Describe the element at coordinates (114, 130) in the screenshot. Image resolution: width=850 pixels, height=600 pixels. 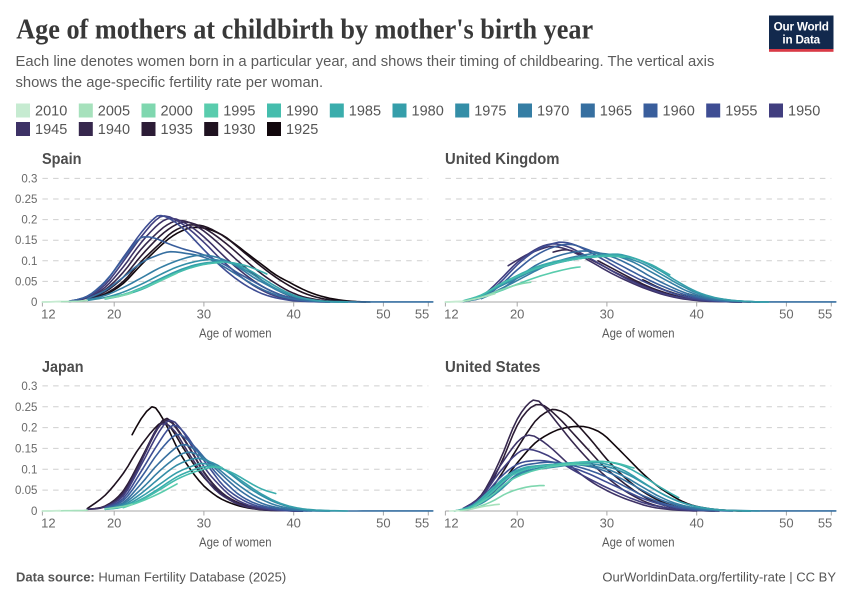
I see `svg-text: 1940` at that location.